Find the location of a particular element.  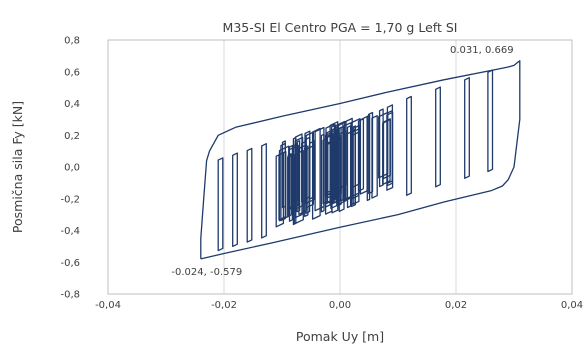

x-axis-title: Pomak Uy [m] is located at coordinates (340, 336).